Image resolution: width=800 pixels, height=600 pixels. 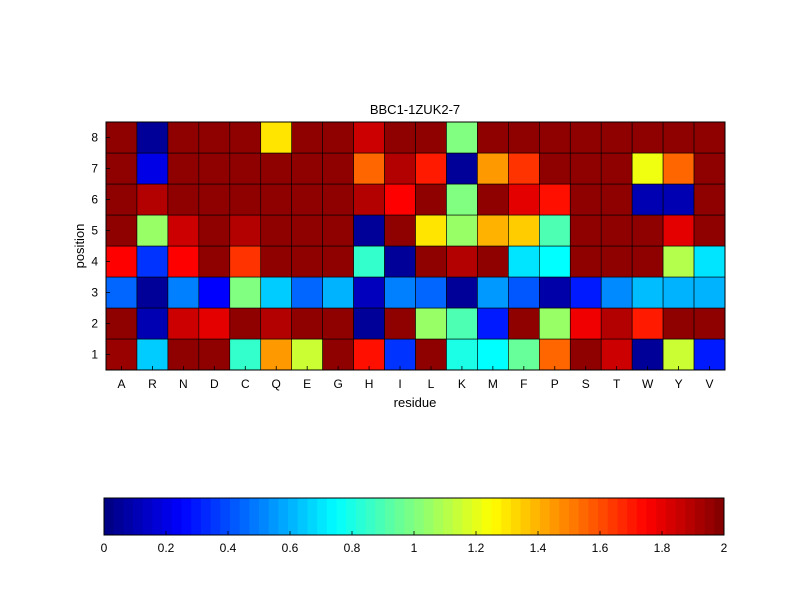 I want to click on colorbar-tick-labels: 0 0.2 0.4 0.6 0.8 1 1.2 1.4 1.6 1.8 2, so click(x=414, y=543).